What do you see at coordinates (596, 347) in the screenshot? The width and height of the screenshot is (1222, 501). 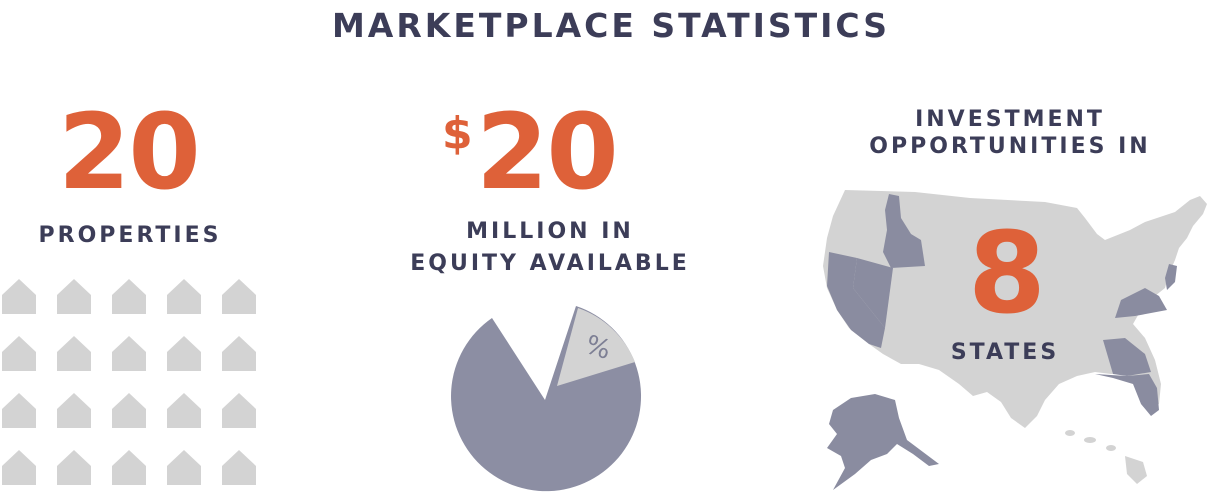 I see `pie-percent-slice` at bounding box center [596, 347].